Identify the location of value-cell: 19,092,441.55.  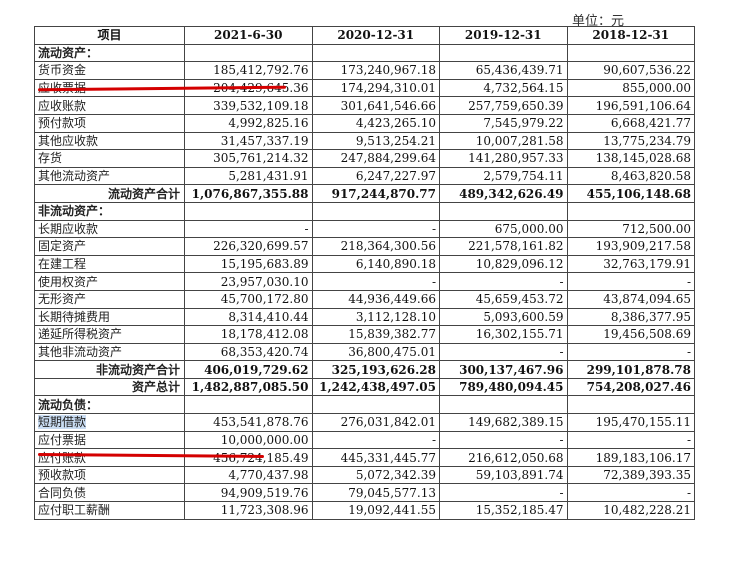
(375, 510).